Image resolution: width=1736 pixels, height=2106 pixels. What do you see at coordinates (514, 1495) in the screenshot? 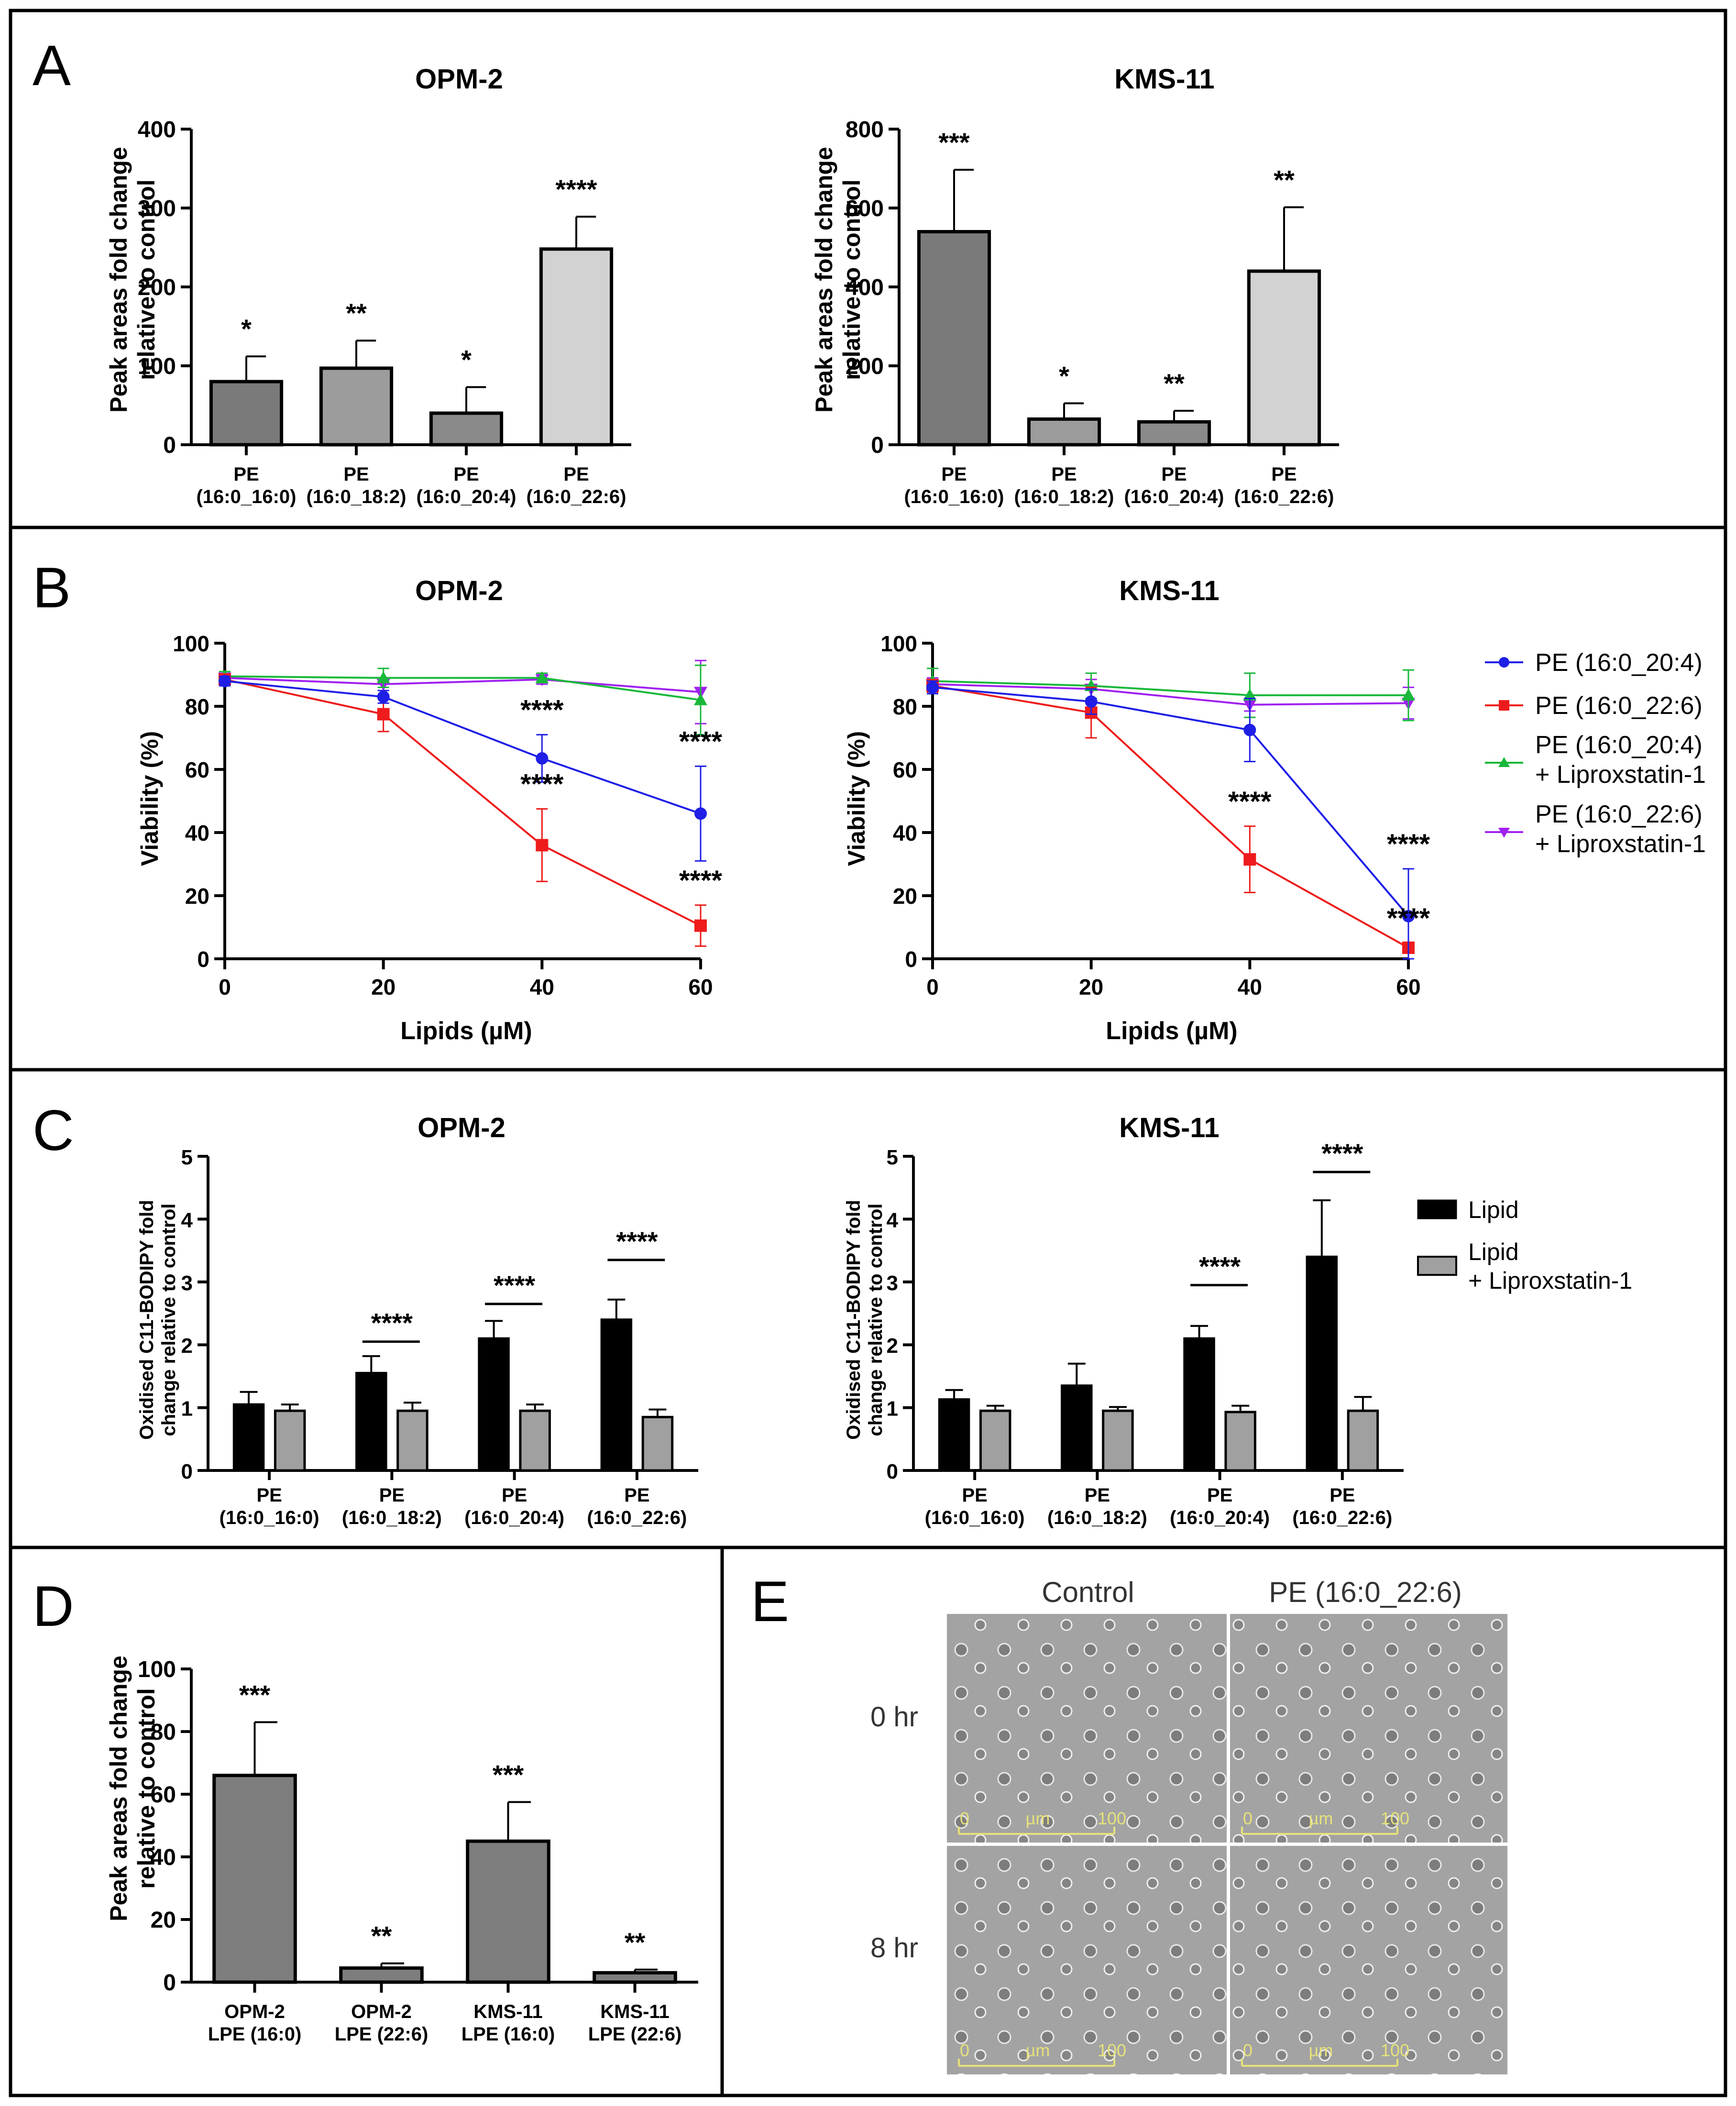
I see `C1-x-tick-label: PE` at bounding box center [514, 1495].